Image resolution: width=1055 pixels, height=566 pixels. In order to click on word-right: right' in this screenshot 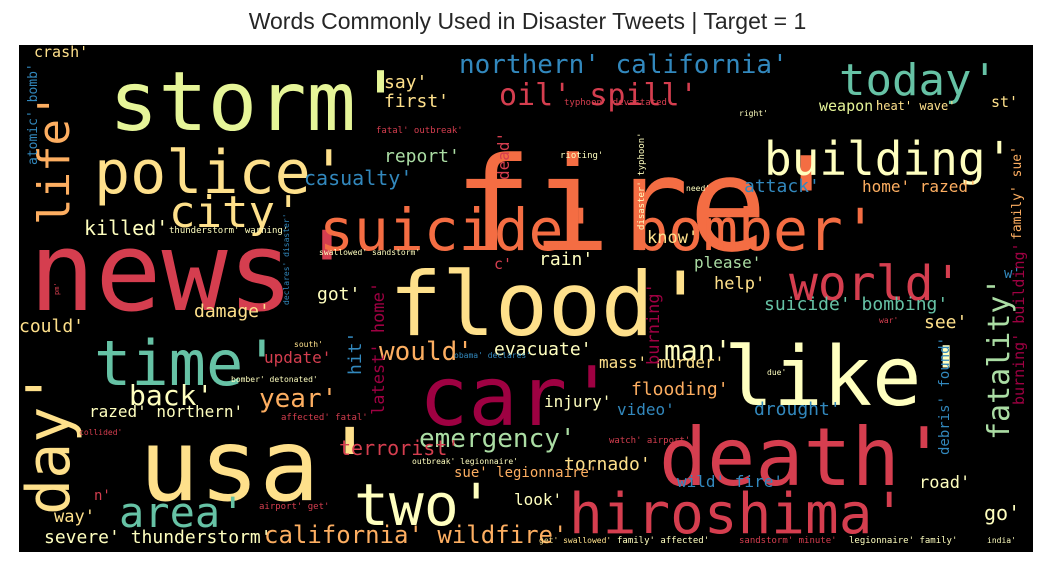, I will do `click(753, 113)`.